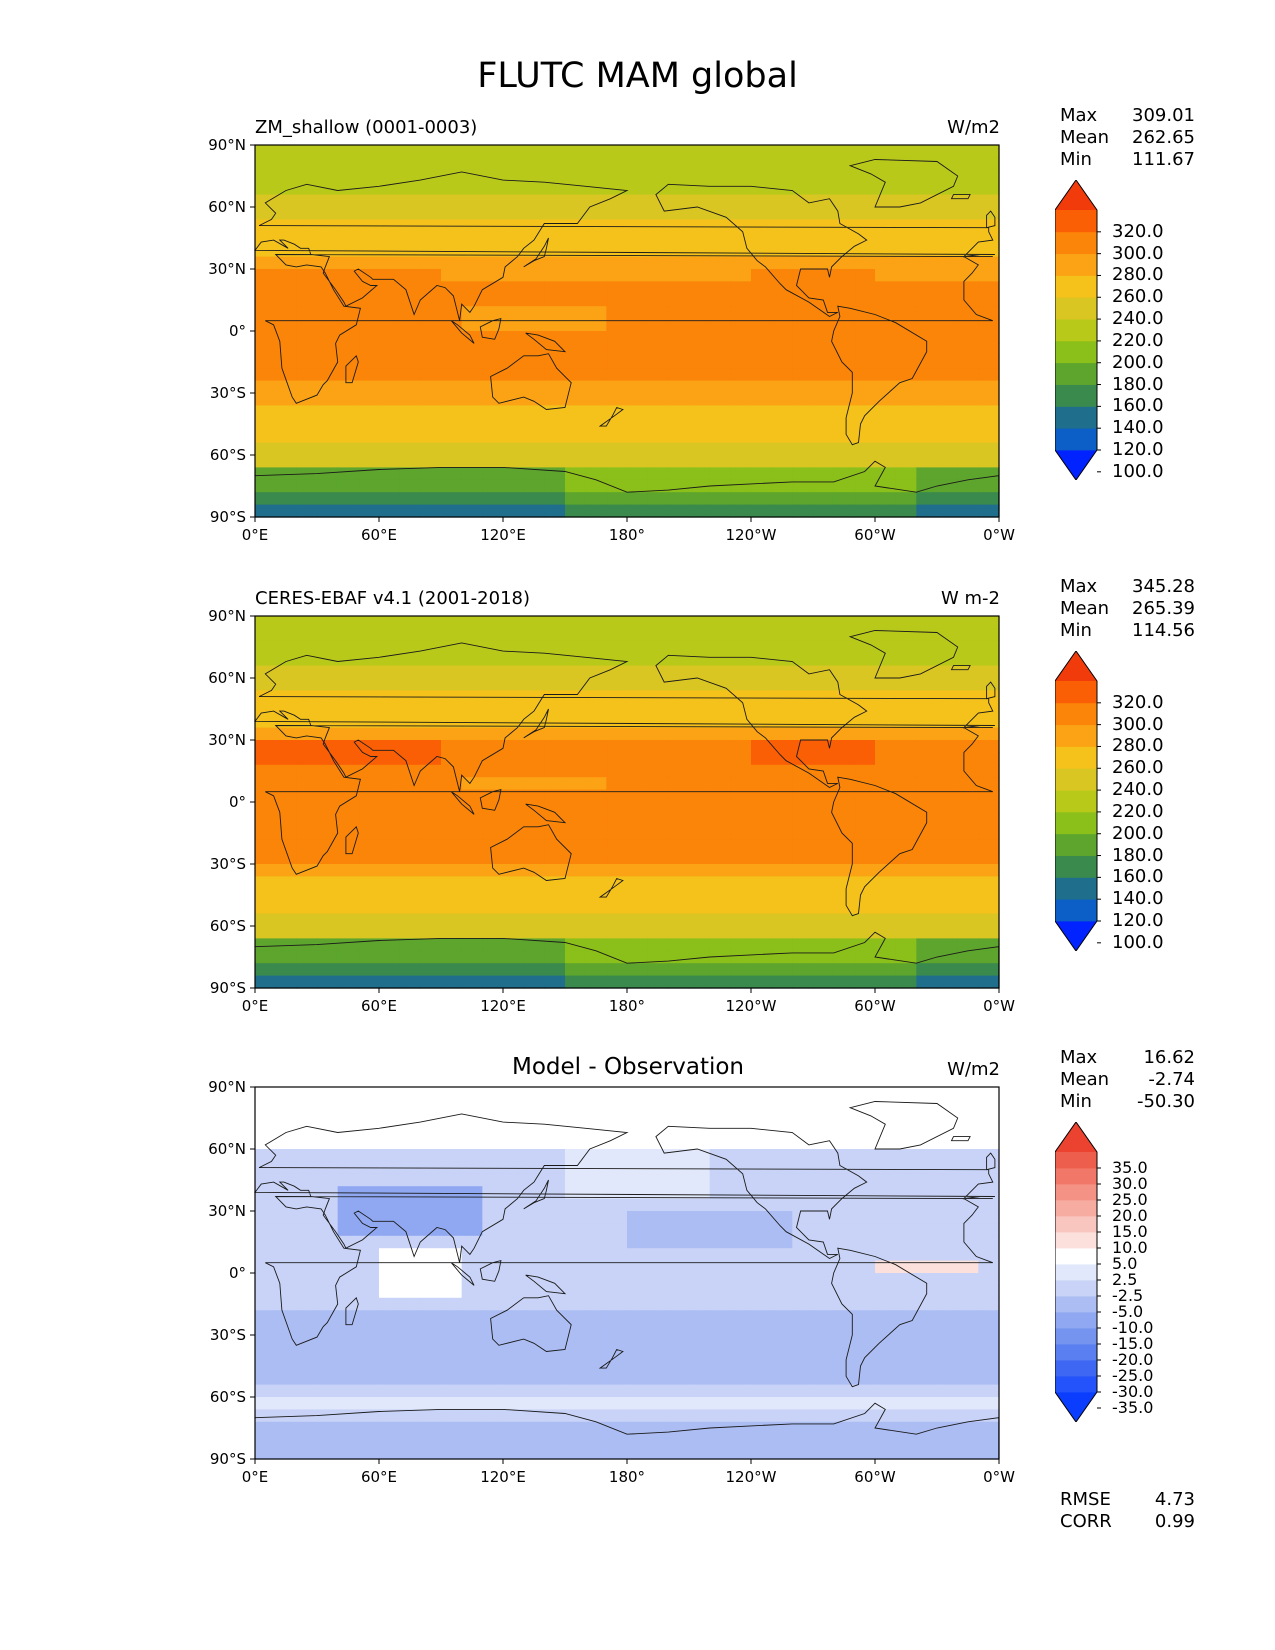  What do you see at coordinates (1127, 1511) in the screenshot?
I see `rmse-corr-box: RMSE 4.73 CORR 0.99` at bounding box center [1127, 1511].